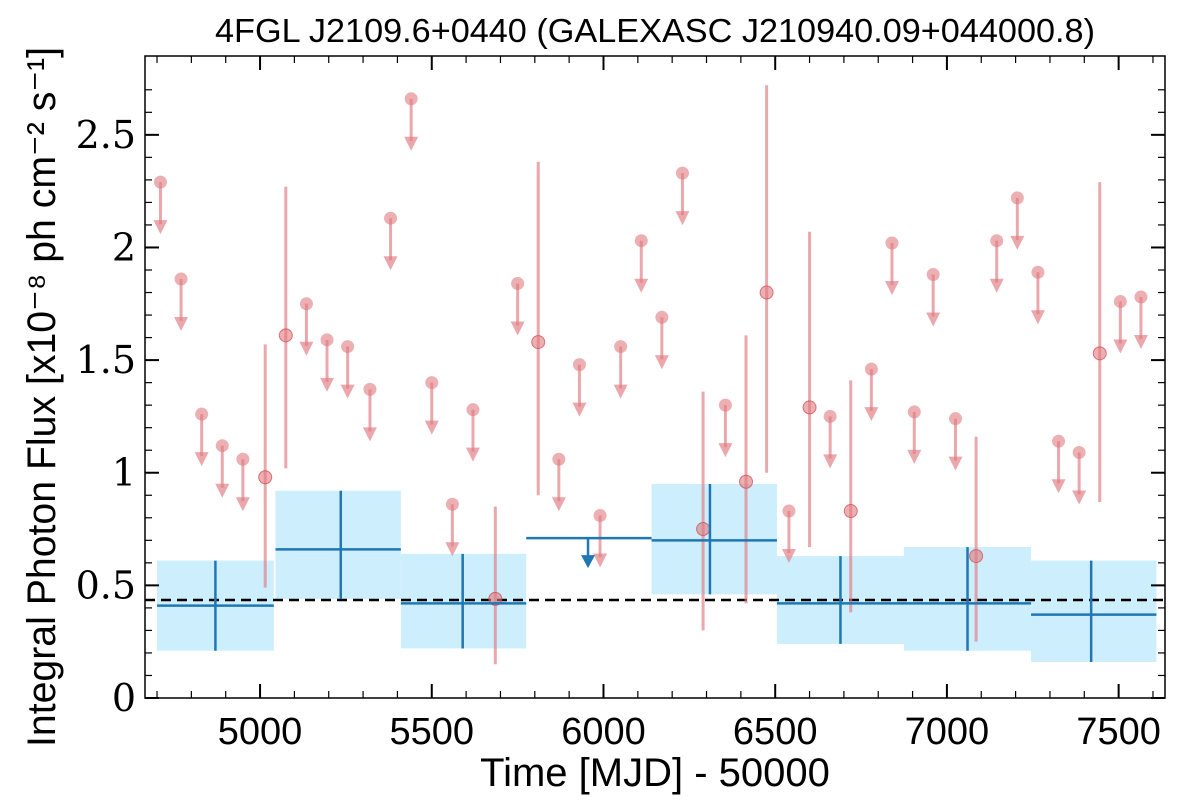 The image size is (1200, 800). What do you see at coordinates (124, 698) in the screenshot?
I see `y-tick-label: 0` at bounding box center [124, 698].